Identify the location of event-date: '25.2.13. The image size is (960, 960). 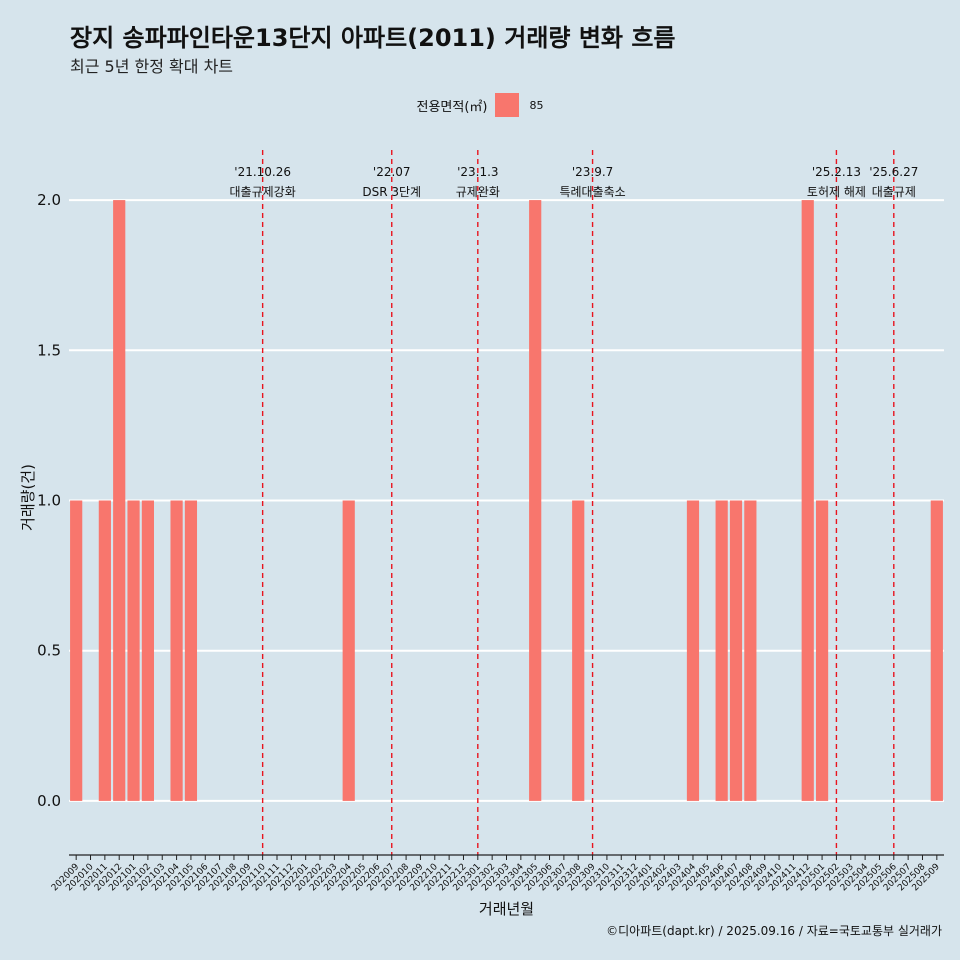
(836, 172).